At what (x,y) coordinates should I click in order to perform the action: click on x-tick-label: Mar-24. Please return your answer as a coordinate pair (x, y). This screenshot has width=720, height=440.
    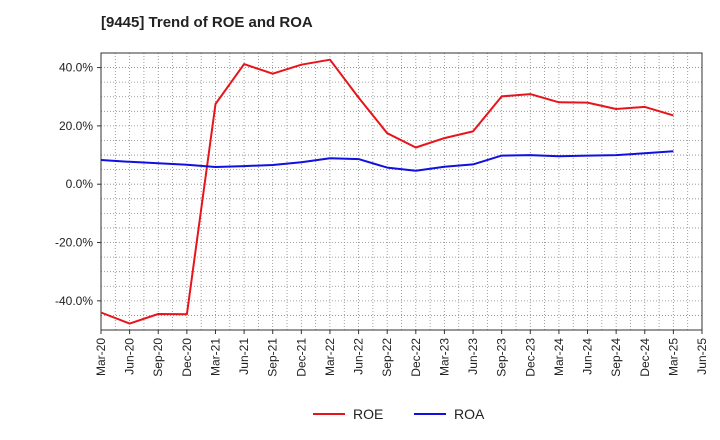
    Looking at the image, I should click on (559, 357).